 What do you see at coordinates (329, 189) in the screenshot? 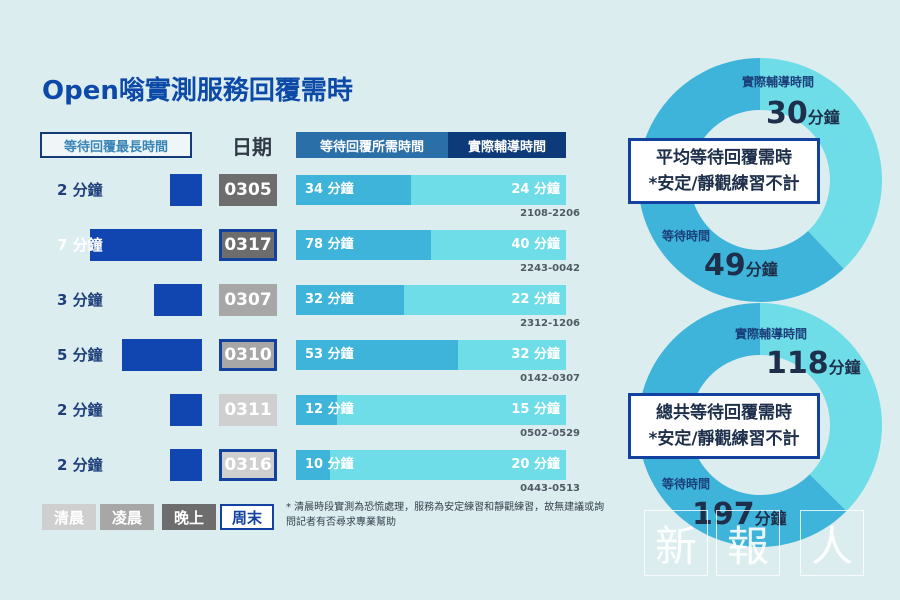
I see `need-time-label: 34 分鐘` at bounding box center [329, 189].